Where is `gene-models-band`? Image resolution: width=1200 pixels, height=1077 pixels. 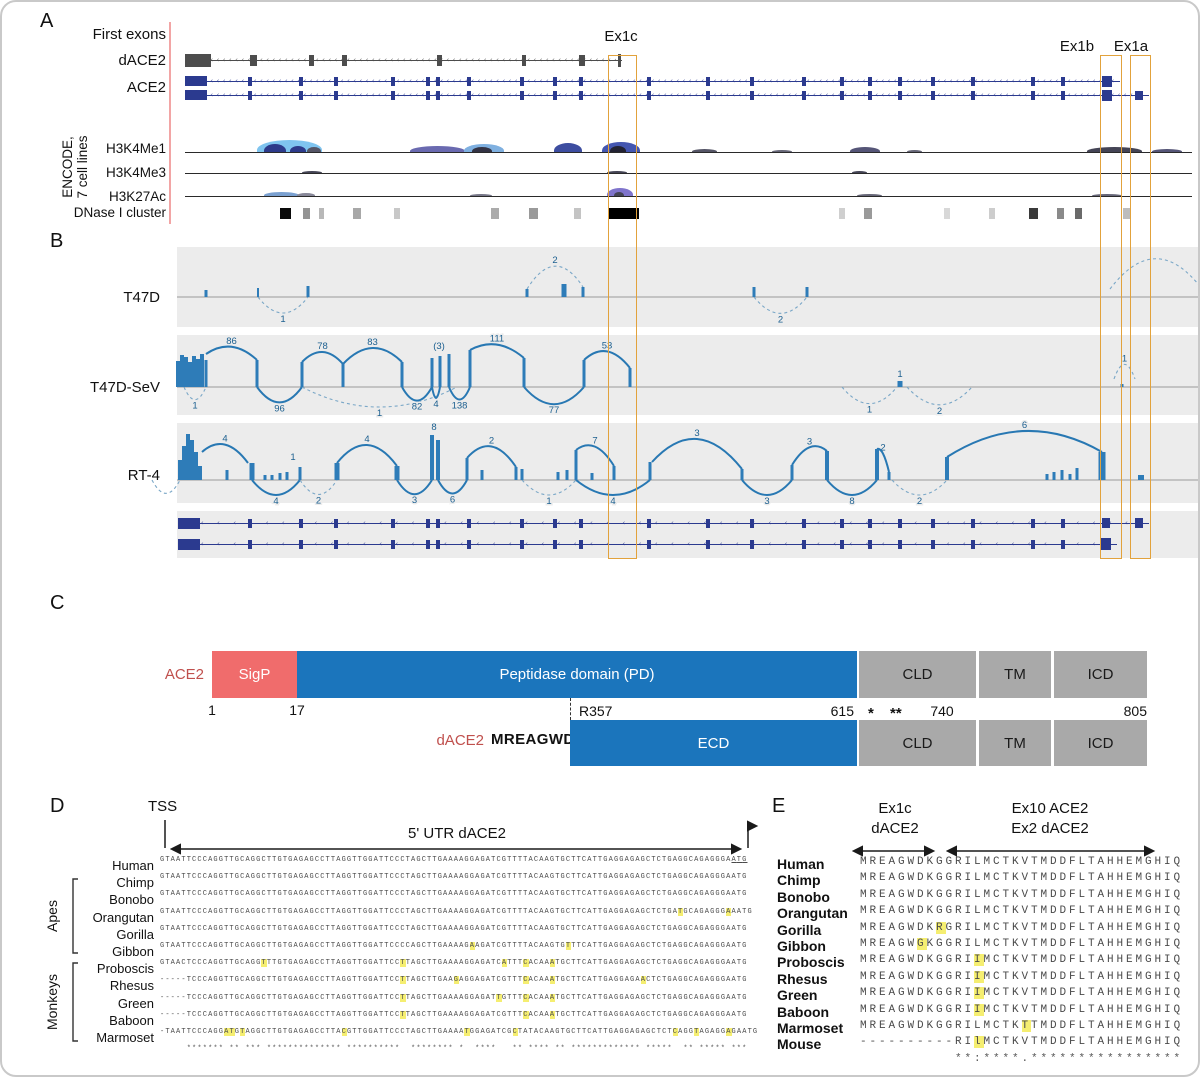 gene-models-band is located at coordinates (687, 534).